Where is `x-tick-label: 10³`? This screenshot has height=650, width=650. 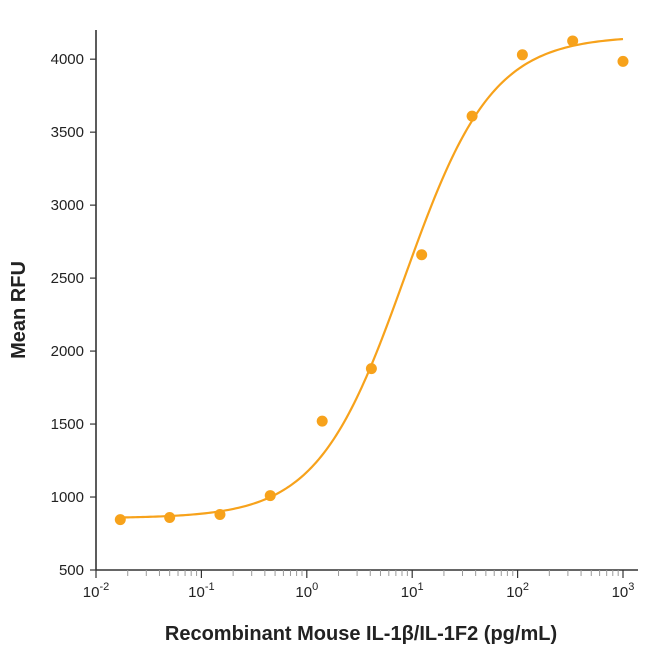 x-tick-label: 10³ is located at coordinates (623, 591).